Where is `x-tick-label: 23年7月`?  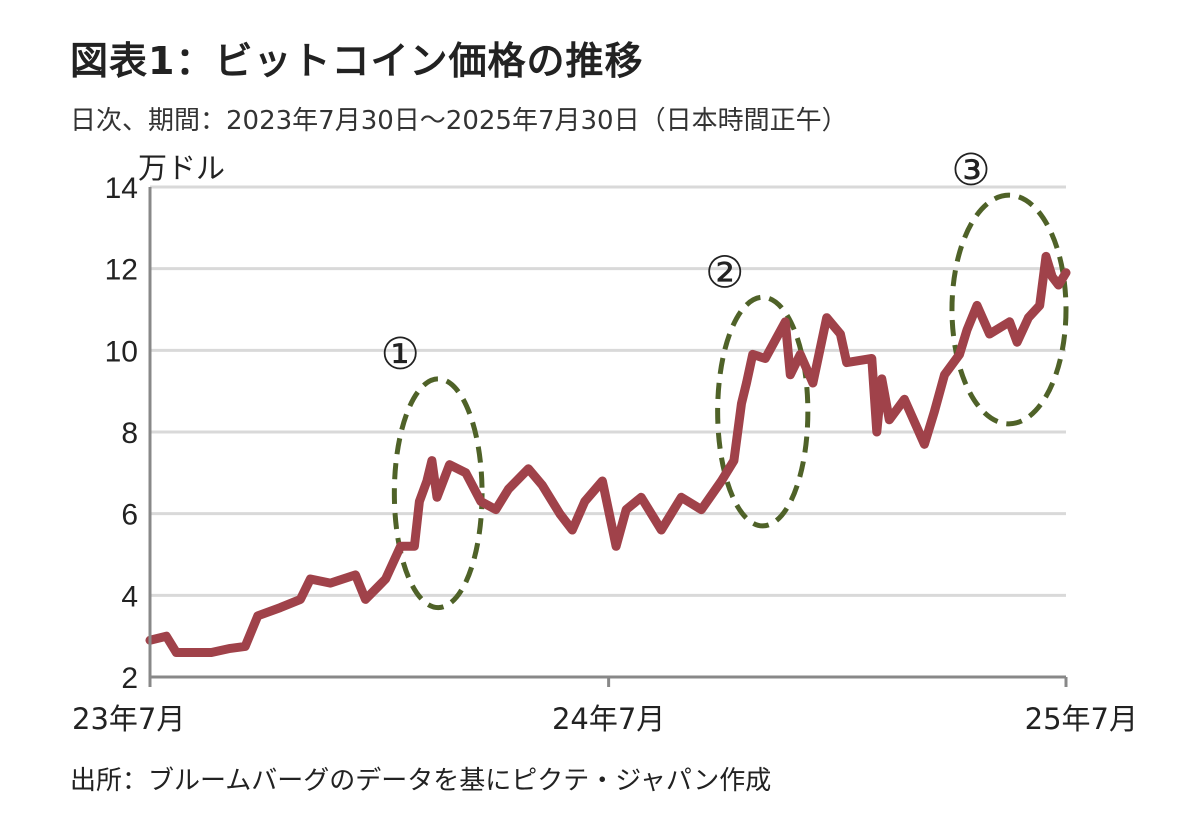 x-tick-label: 23年7月 is located at coordinates (128, 719).